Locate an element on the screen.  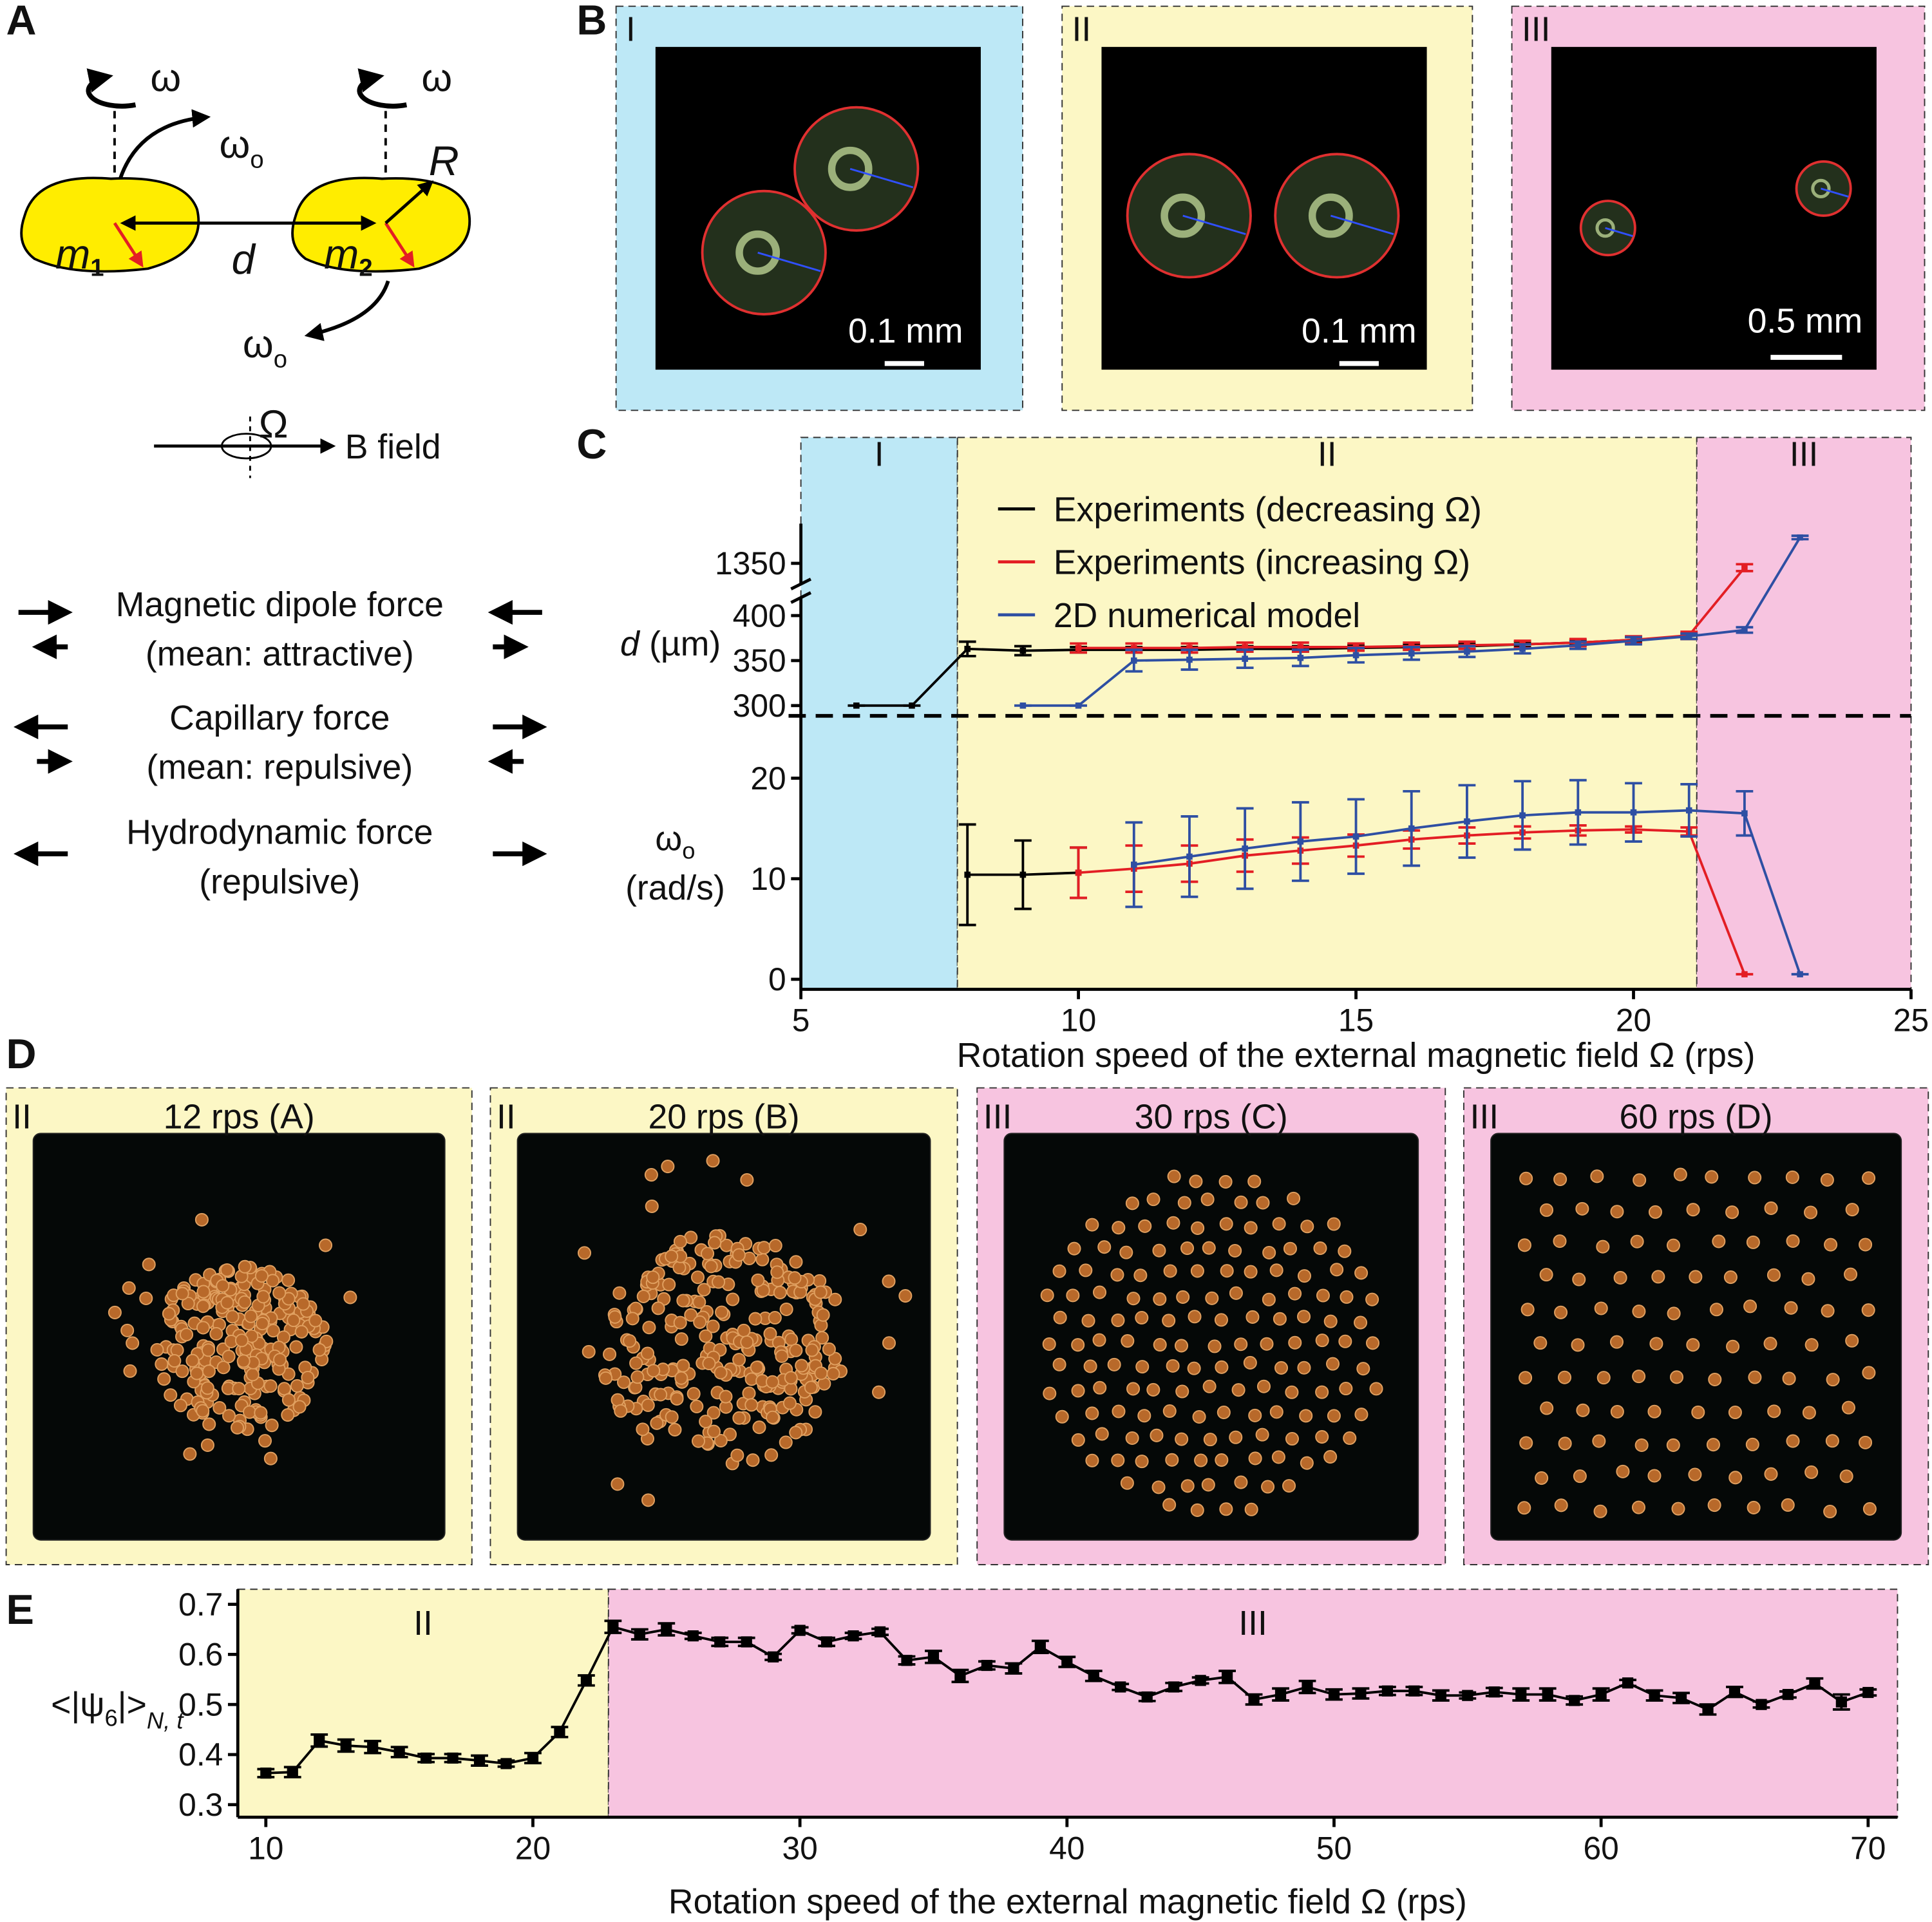
image-title: 30 rps (C) is located at coordinates (1211, 1117).